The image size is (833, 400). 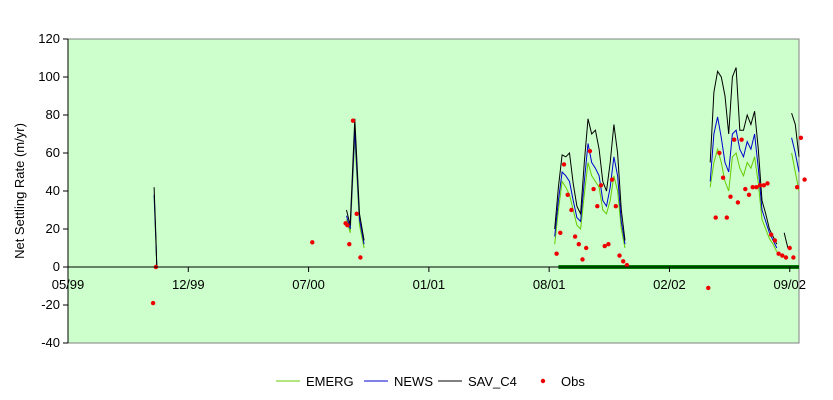 What do you see at coordinates (19, 191) in the screenshot?
I see `y-axis-label: Net Settling Rate (m/yr)` at bounding box center [19, 191].